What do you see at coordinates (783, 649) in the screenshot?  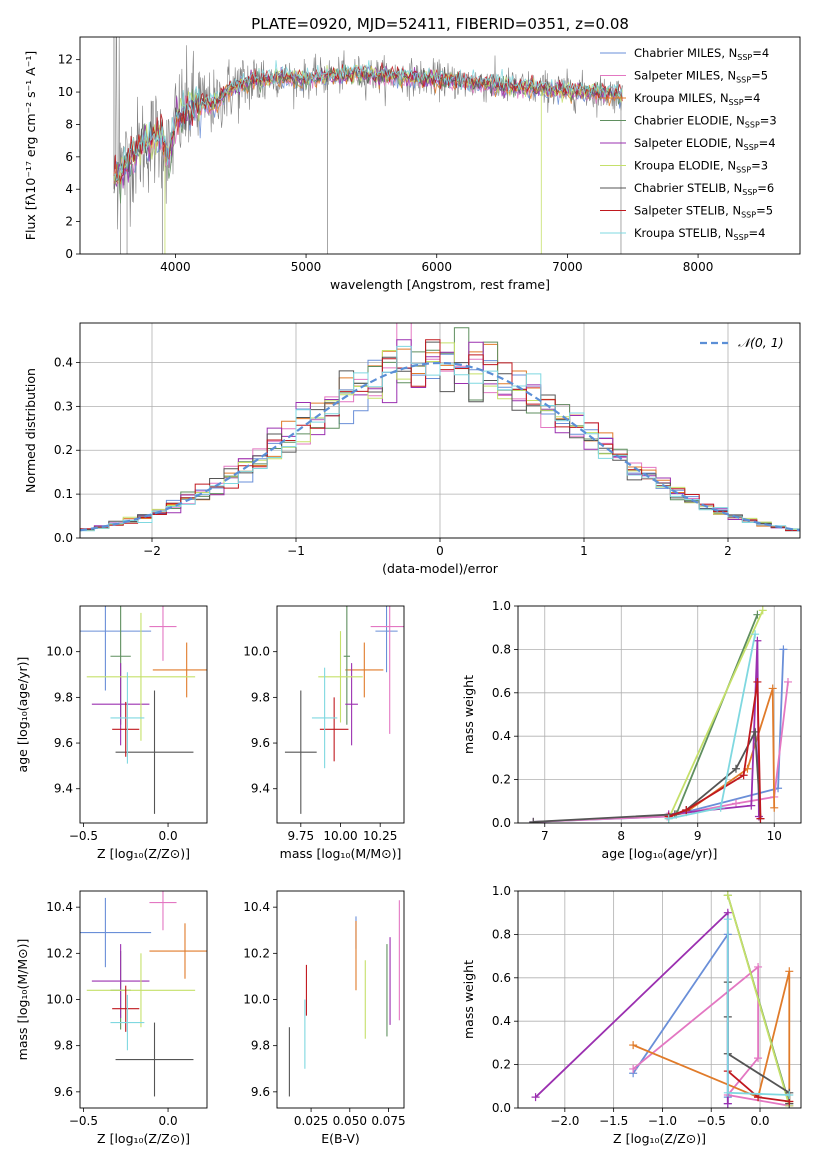 I see `series-marker-chabrier-miles` at bounding box center [783, 649].